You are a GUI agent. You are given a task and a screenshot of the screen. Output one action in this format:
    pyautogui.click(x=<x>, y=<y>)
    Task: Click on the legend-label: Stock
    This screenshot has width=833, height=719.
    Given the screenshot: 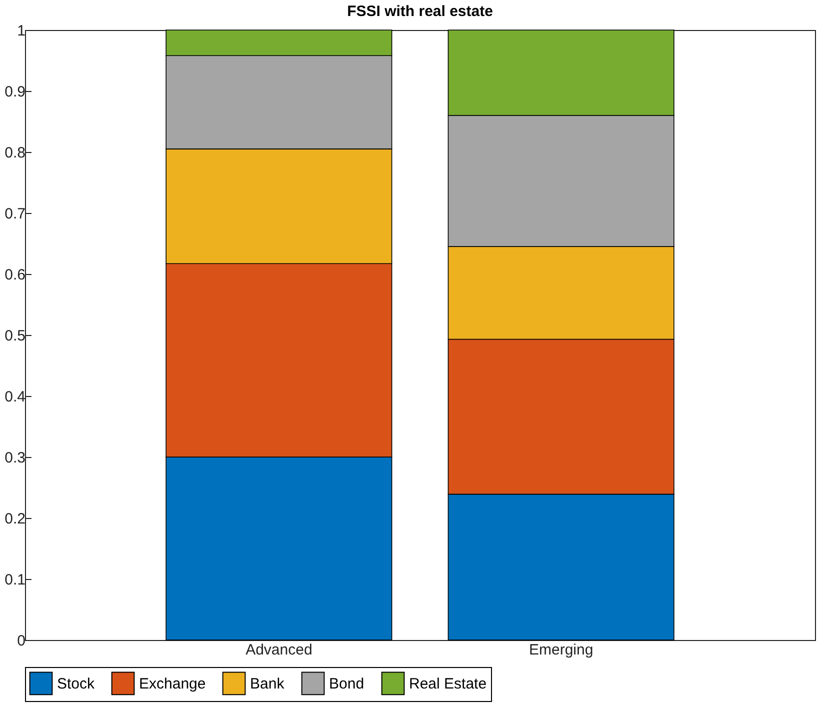 What is the action you would take?
    pyautogui.click(x=76, y=683)
    